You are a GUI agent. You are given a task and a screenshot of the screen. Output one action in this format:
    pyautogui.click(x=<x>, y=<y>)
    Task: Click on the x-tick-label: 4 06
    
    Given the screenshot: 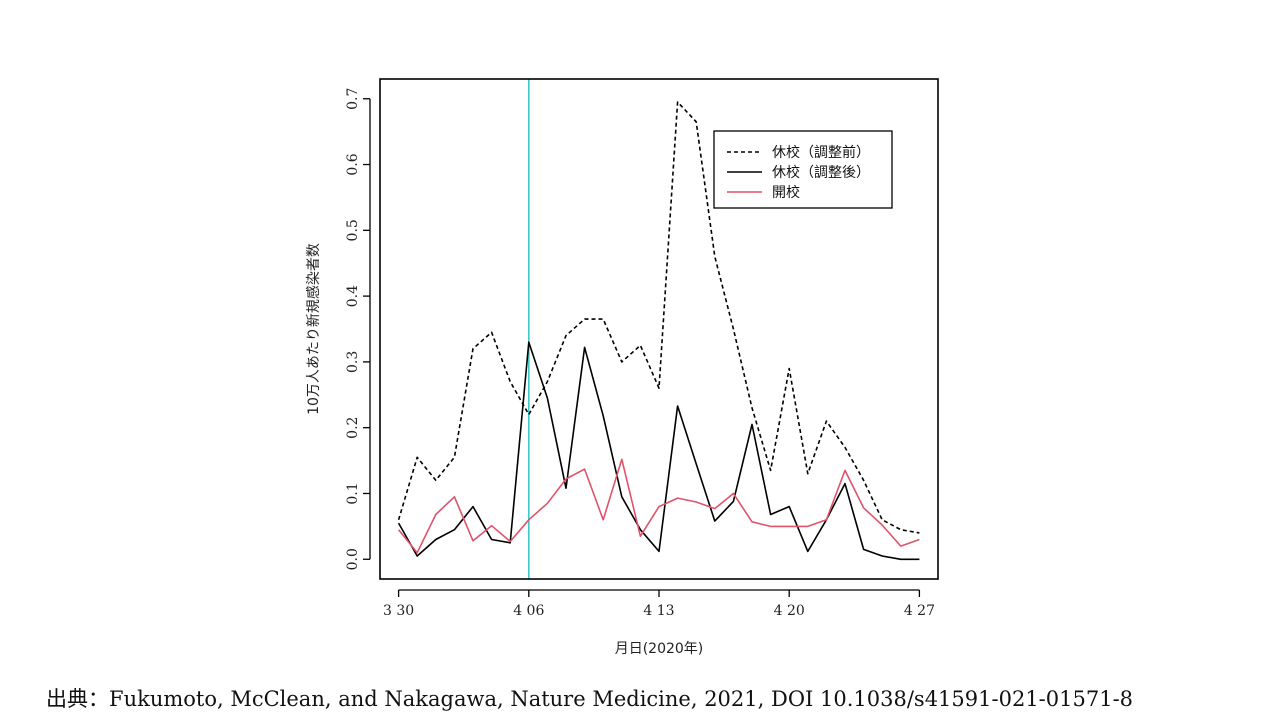 What is the action you would take?
    pyautogui.click(x=528, y=611)
    